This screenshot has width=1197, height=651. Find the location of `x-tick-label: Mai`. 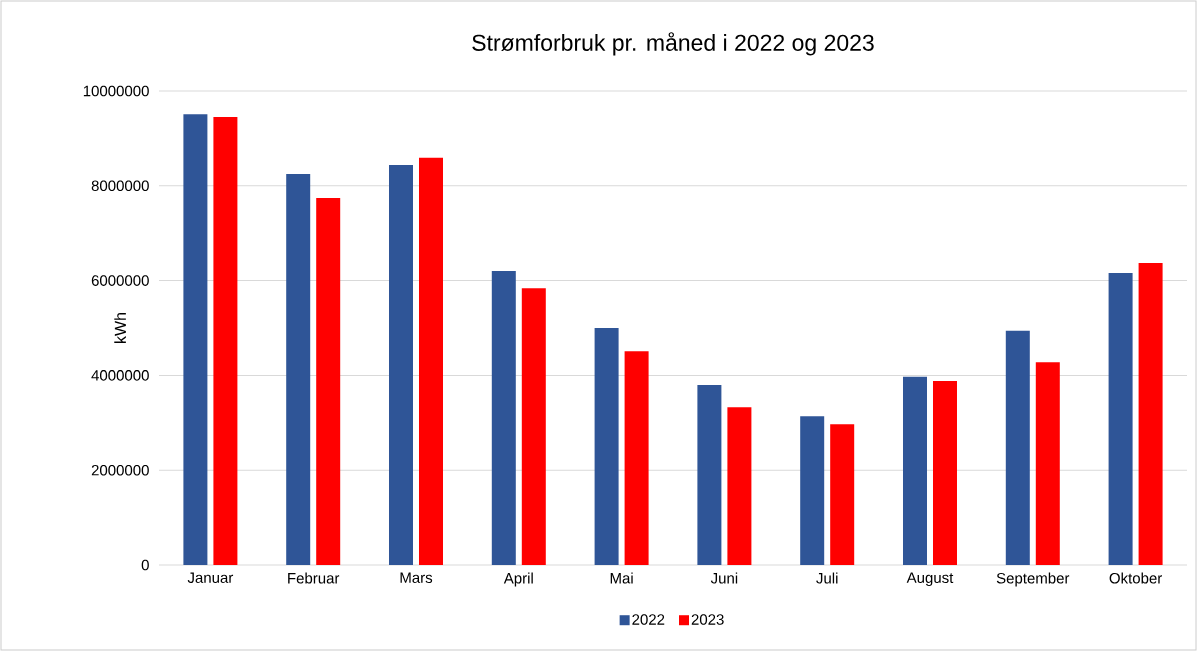

x-tick-label: Mai is located at coordinates (621, 578).